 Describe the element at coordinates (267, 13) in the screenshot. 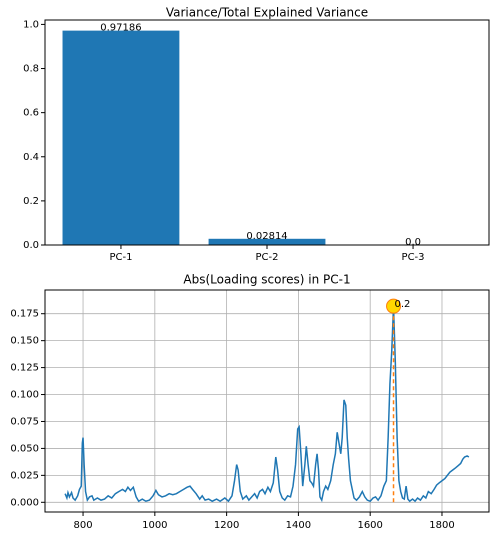

I see `chart-title: Variance/Total Explained Variance` at that location.